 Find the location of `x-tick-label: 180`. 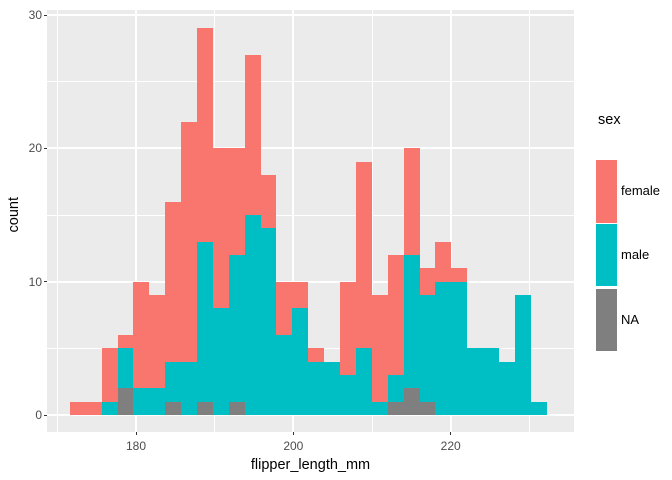

x-tick-label: 180 is located at coordinates (136, 445).